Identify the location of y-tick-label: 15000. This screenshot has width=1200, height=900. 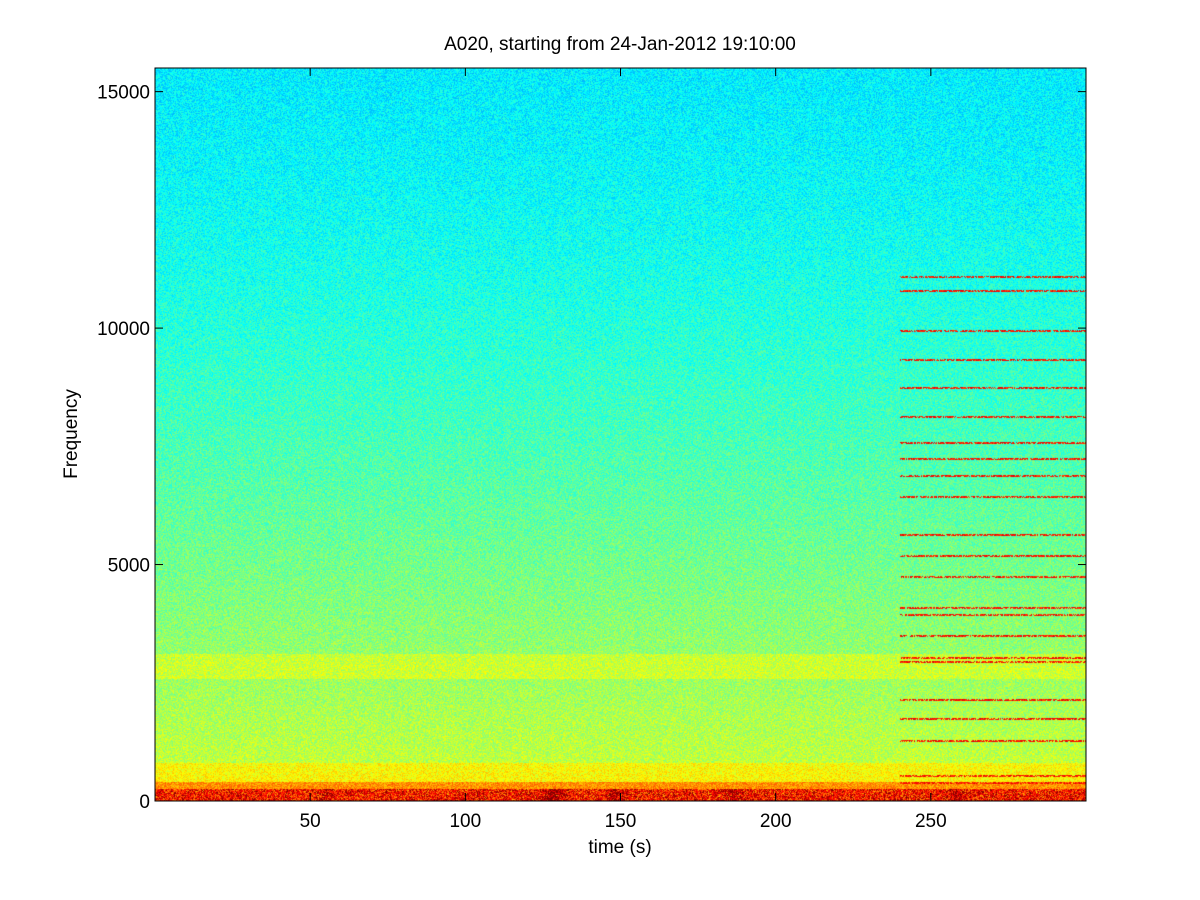
(123, 93).